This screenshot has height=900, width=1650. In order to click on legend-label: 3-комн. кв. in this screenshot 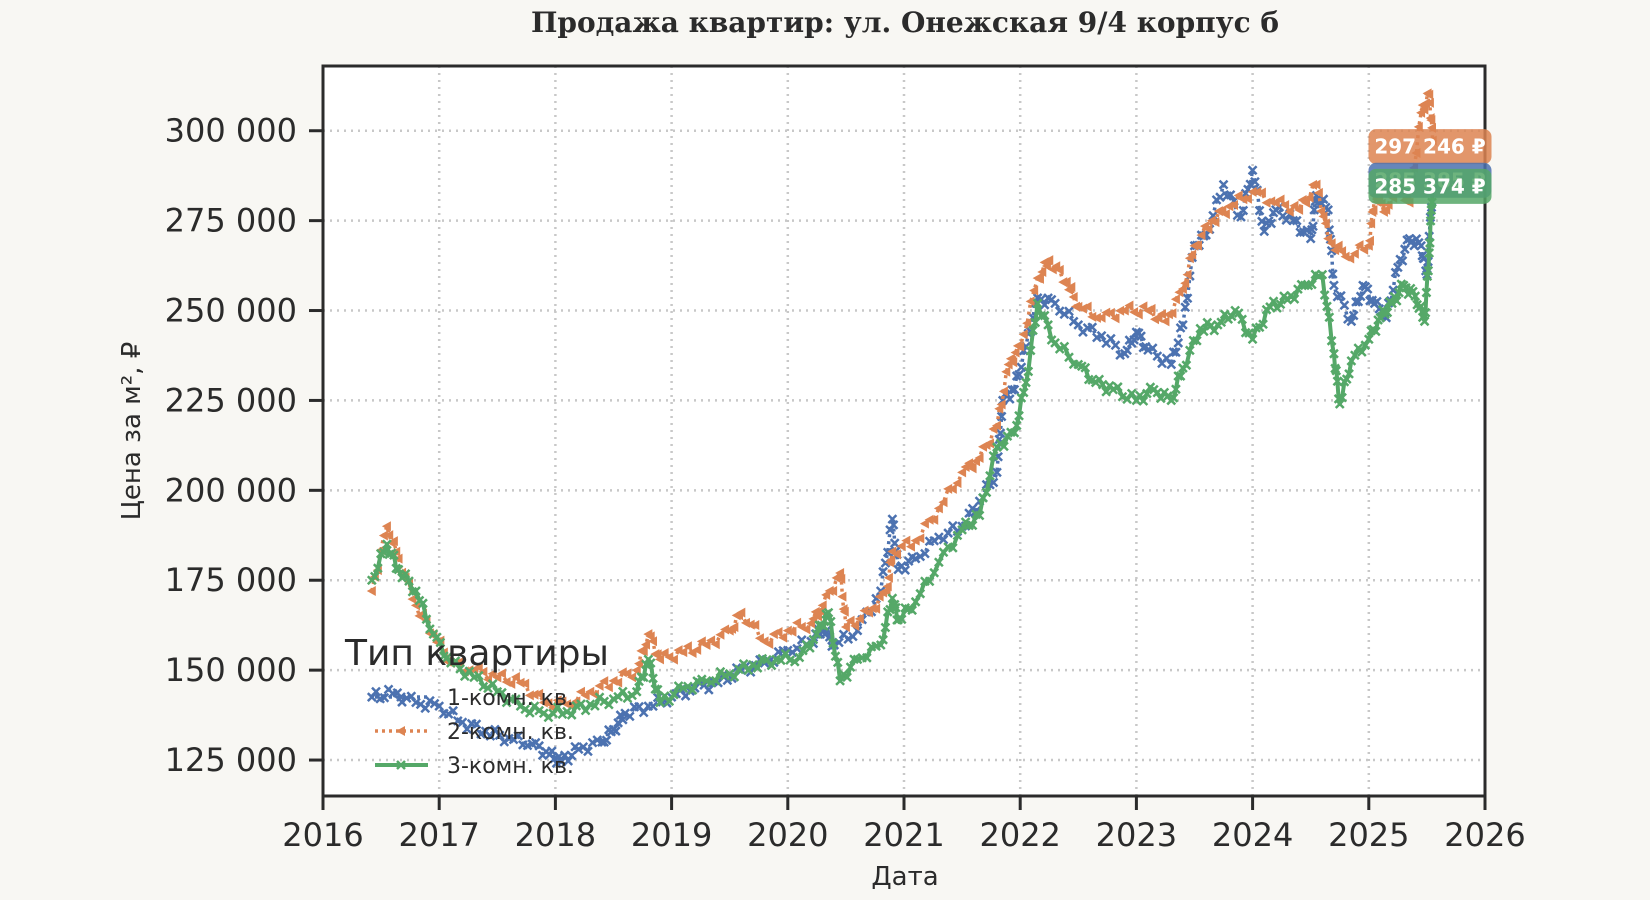, I will do `click(510, 766)`.